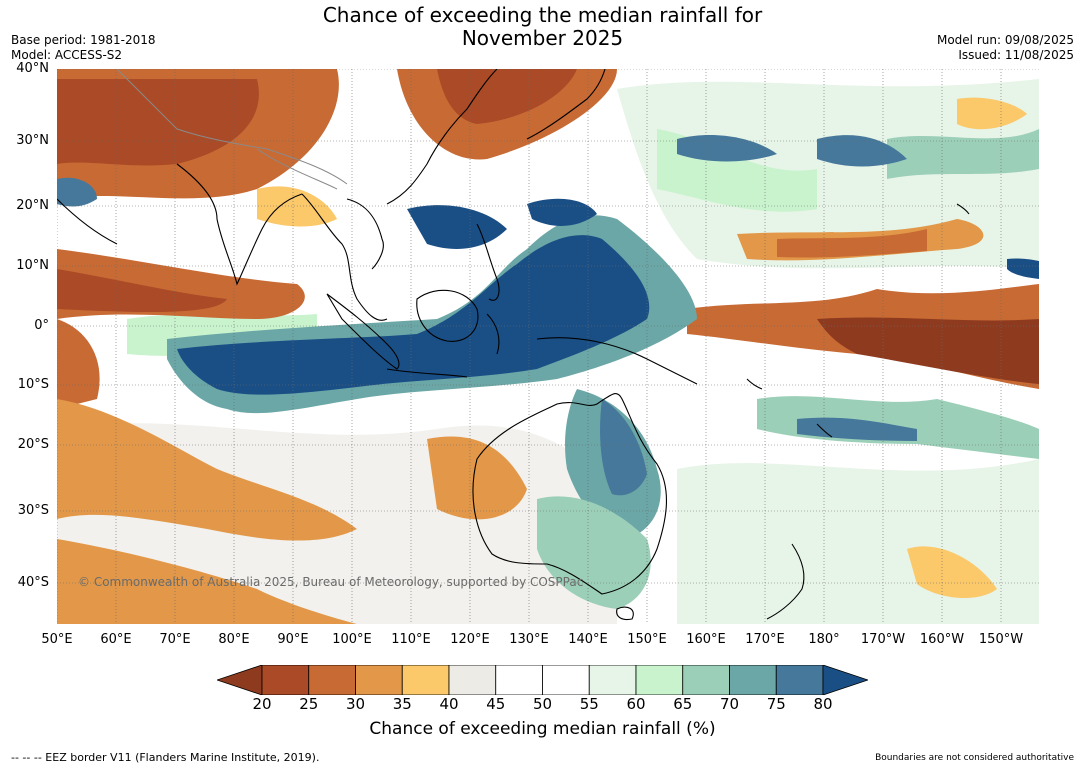  I want to click on model-name: Model: ACCESS-S2, so click(67, 55).